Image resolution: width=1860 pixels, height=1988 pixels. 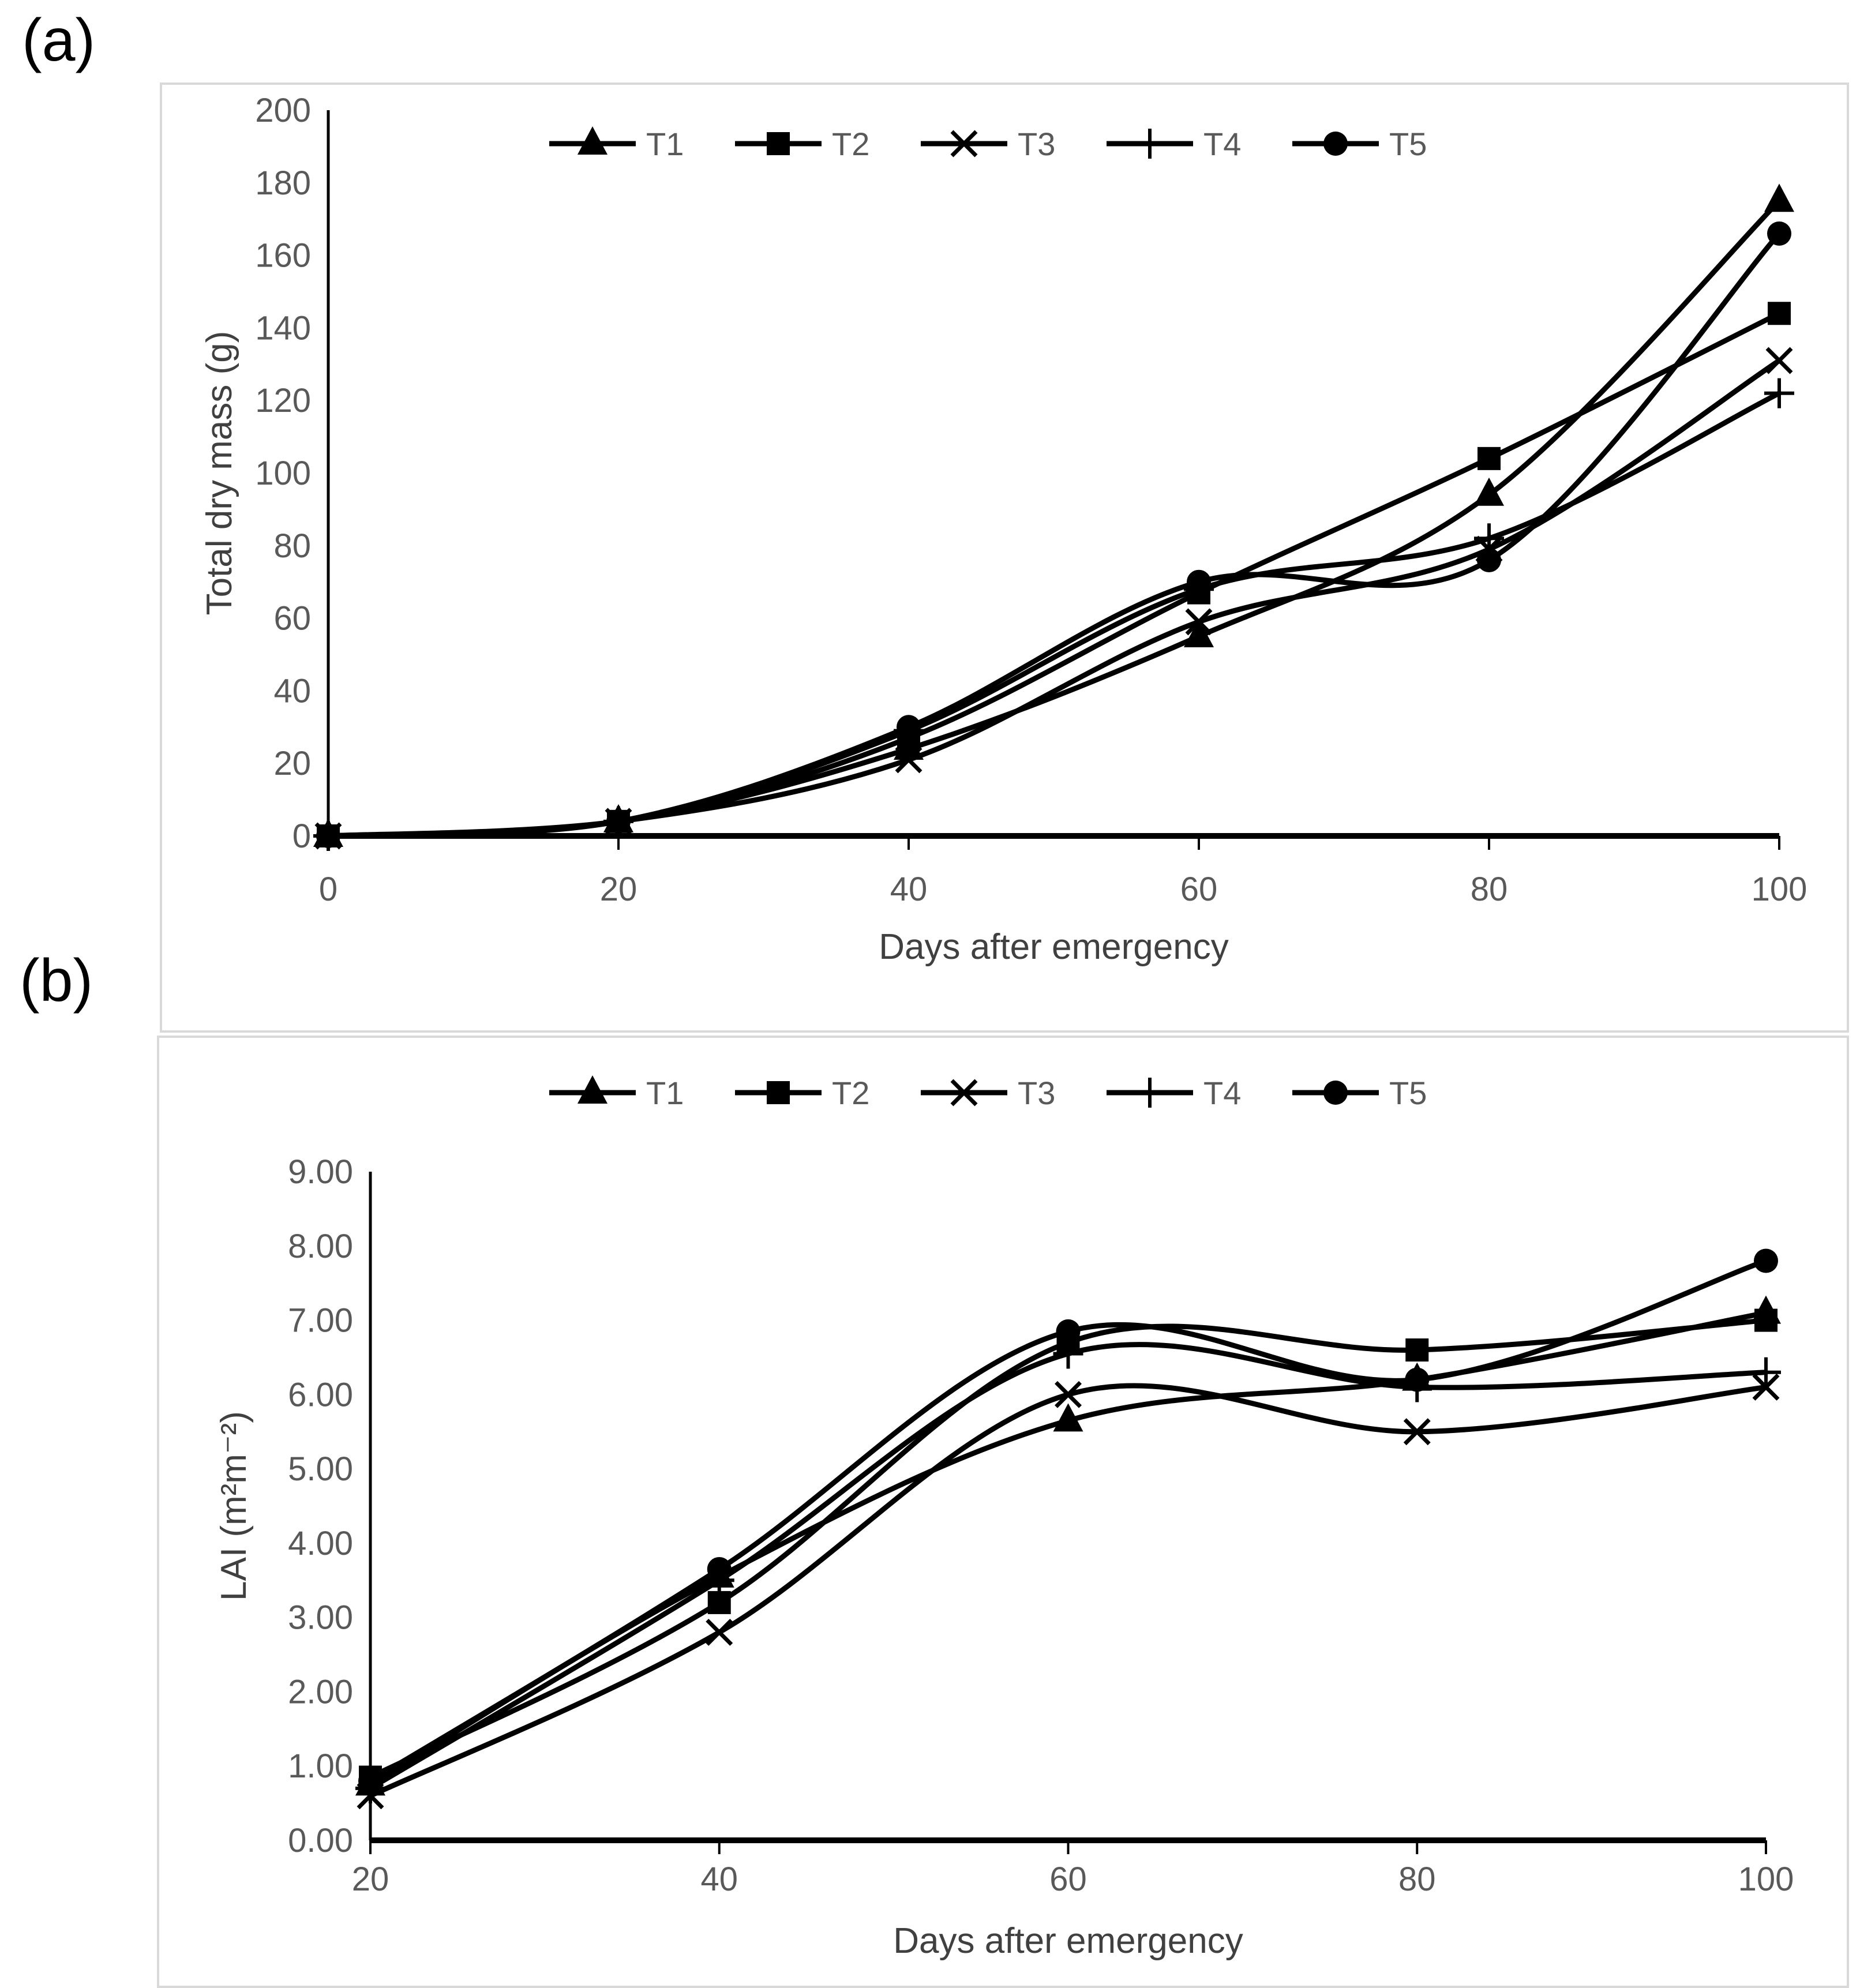 What do you see at coordinates (850, 144) in the screenshot?
I see `legend-item-label: T2` at bounding box center [850, 144].